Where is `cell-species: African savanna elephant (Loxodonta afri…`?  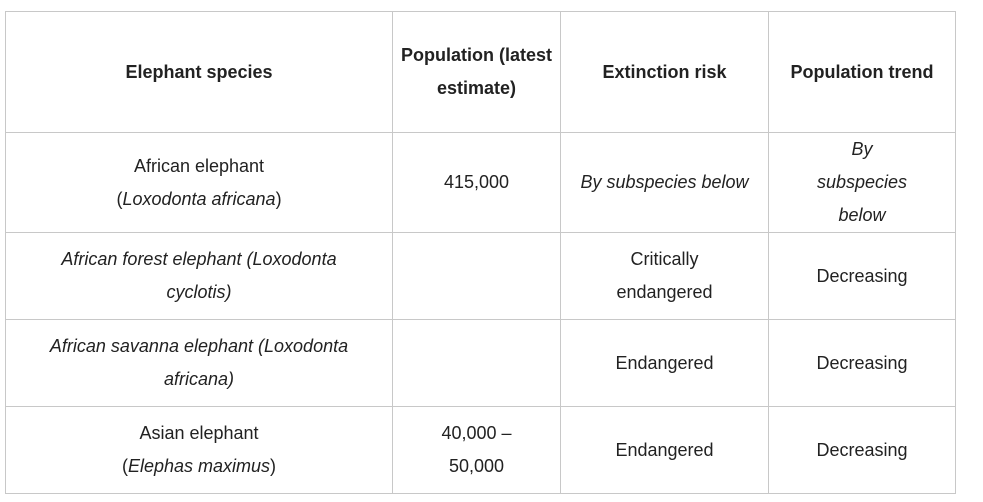
cell-species: African savanna elephant (Loxodonta afri… is located at coordinates (199, 363).